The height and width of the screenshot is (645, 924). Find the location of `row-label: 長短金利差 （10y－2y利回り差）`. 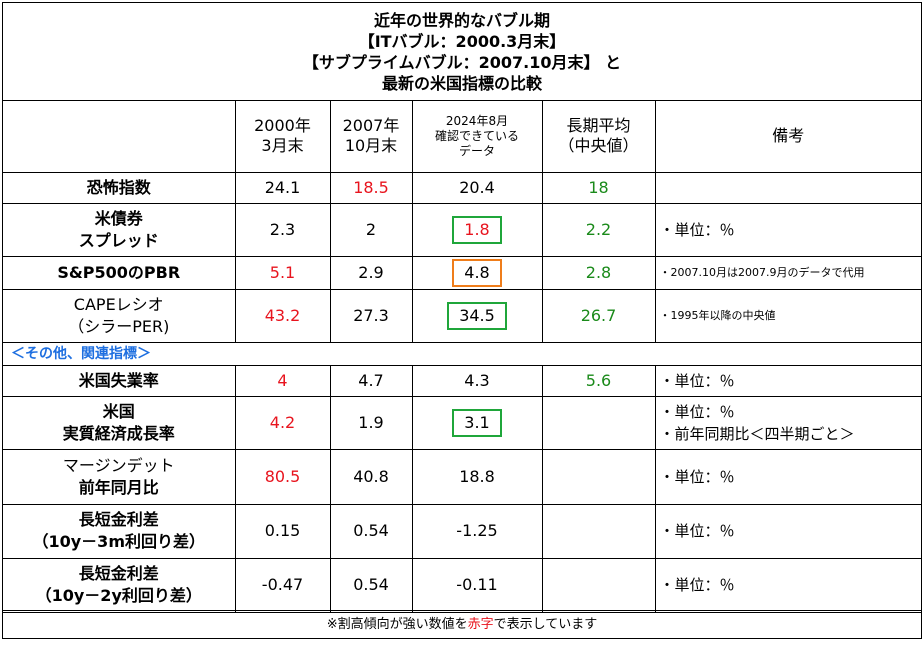

row-label: 長短金利差 （10y－2y利回り差） is located at coordinates (119, 585).